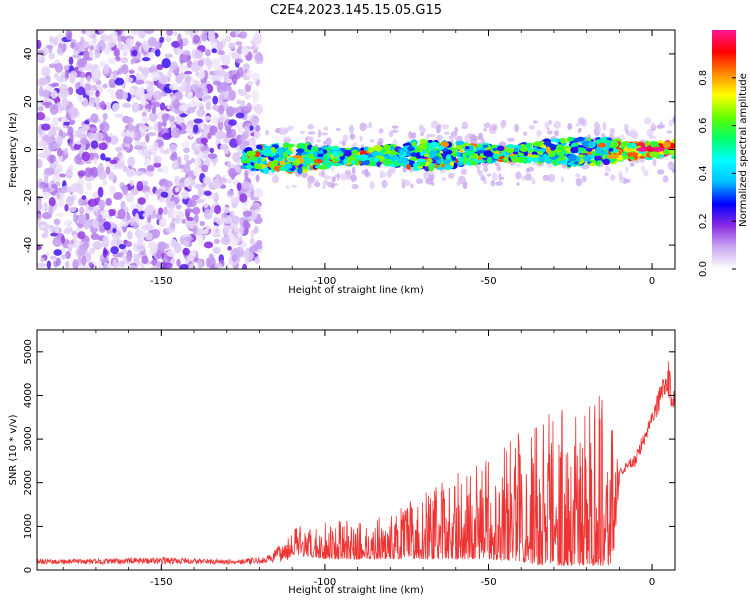  Describe the element at coordinates (28, 101) in the screenshot. I see `y-tick-label: 20` at that location.